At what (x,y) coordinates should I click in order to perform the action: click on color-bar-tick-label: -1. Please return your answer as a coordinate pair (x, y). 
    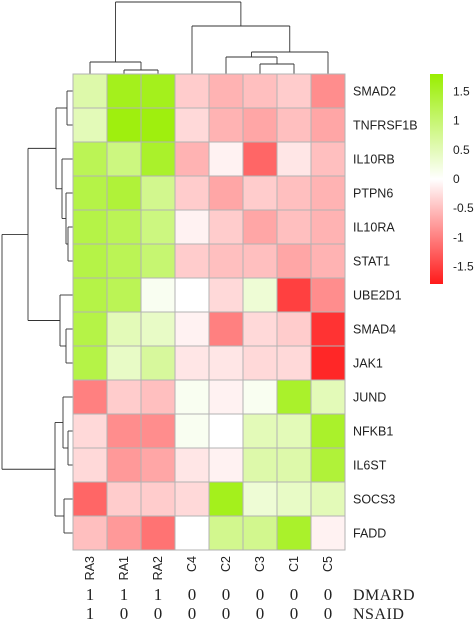
    Looking at the image, I should click on (458, 237).